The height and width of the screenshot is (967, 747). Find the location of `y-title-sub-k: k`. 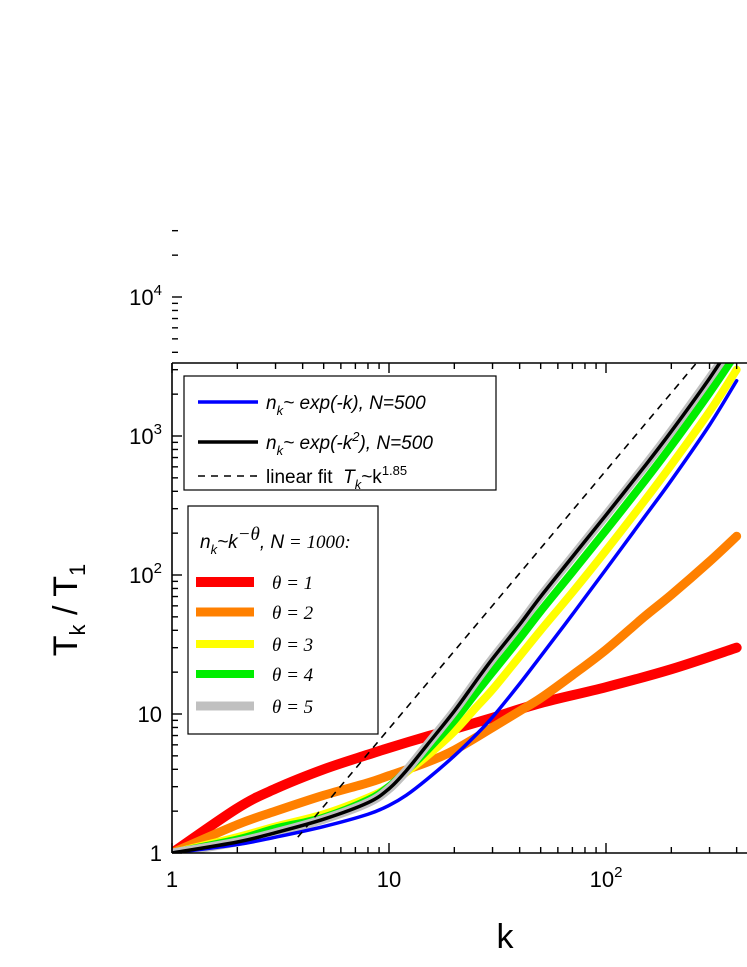

y-title-sub-k: k is located at coordinates (77, 629).